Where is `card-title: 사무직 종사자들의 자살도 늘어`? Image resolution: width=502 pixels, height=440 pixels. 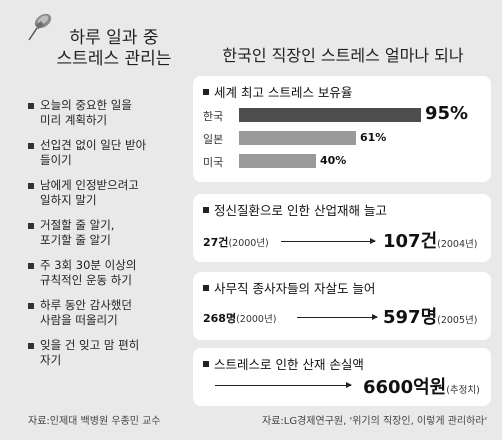
card-title: 사무직 종사자들의 자살도 늘어 is located at coordinates (289, 287).